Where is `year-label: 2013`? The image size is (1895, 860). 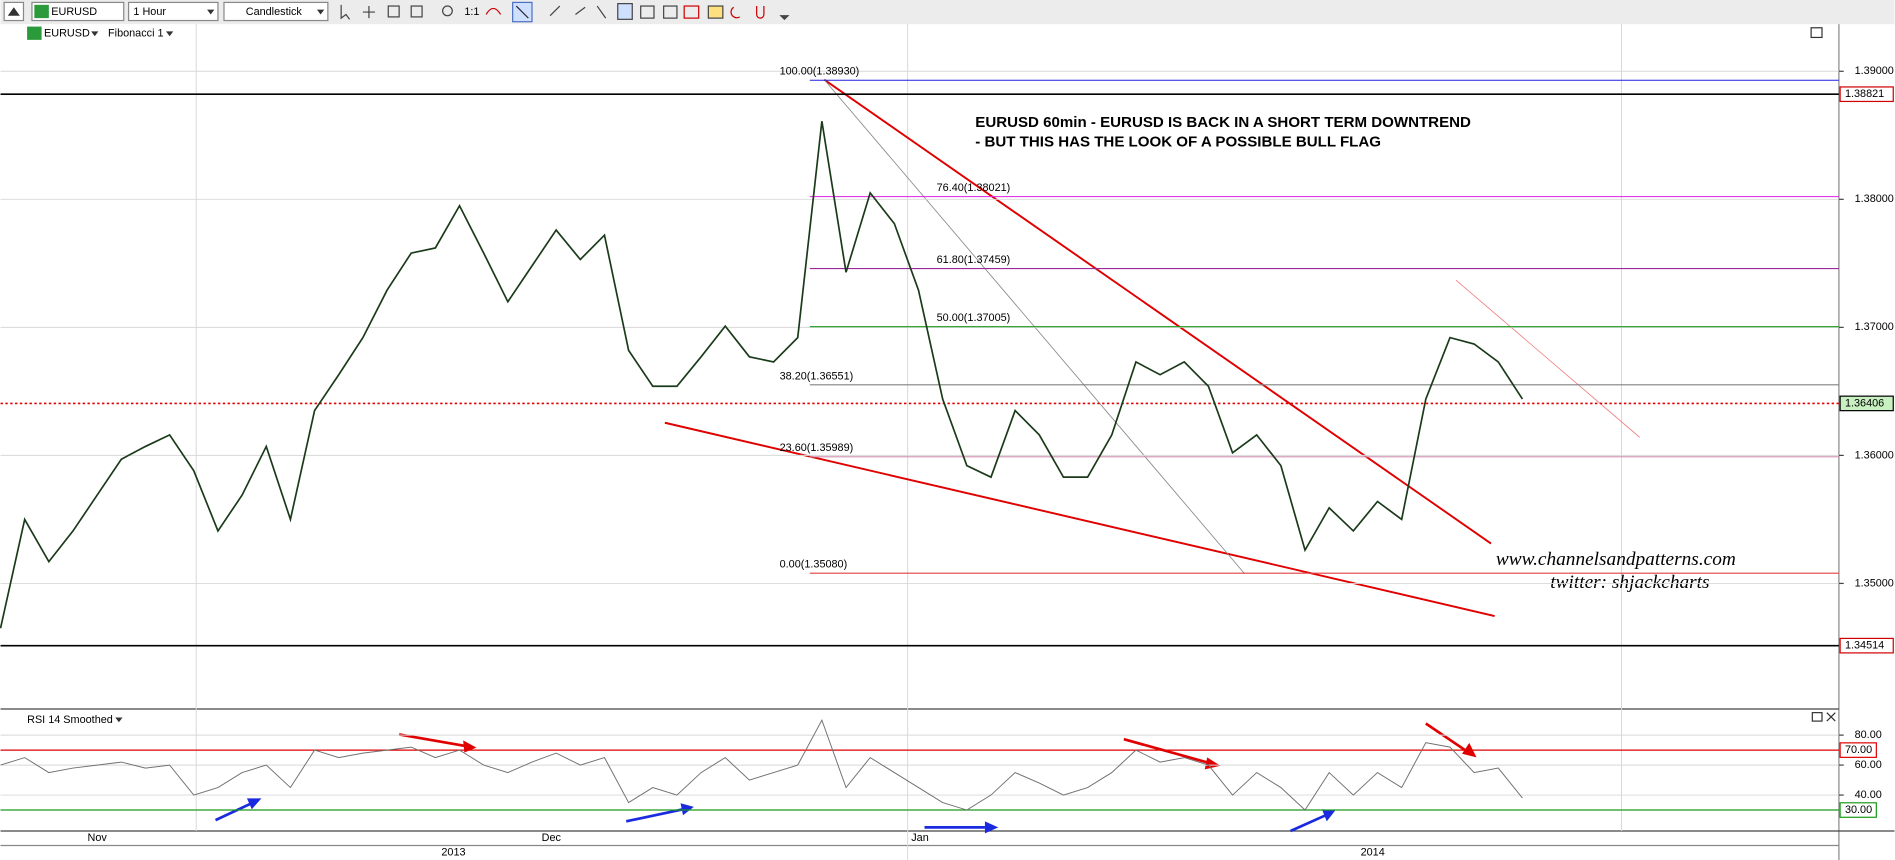
year-label: 2013 is located at coordinates (453, 853).